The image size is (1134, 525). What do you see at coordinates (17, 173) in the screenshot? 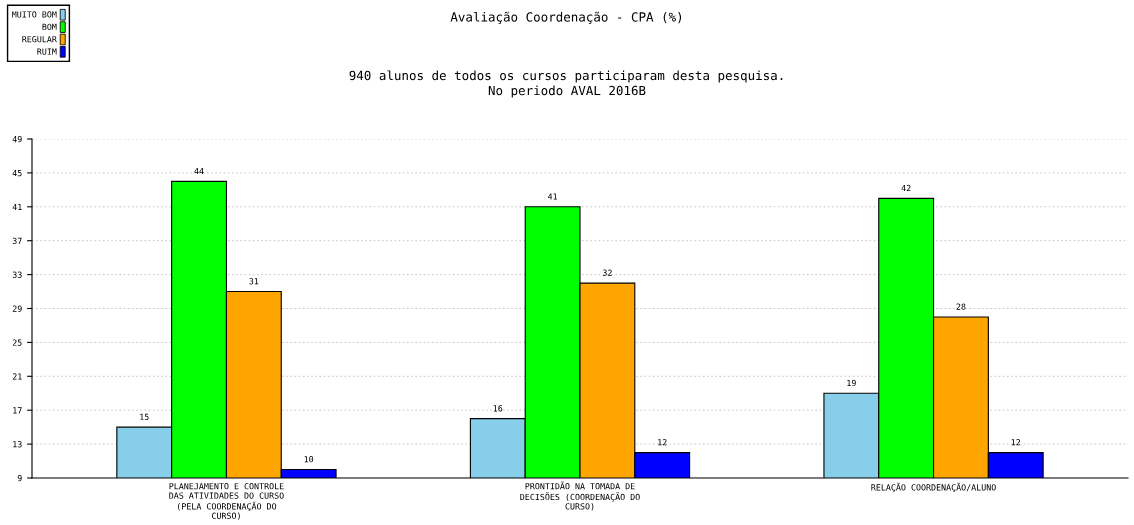
I see `y-tick-label: 45` at bounding box center [17, 173].